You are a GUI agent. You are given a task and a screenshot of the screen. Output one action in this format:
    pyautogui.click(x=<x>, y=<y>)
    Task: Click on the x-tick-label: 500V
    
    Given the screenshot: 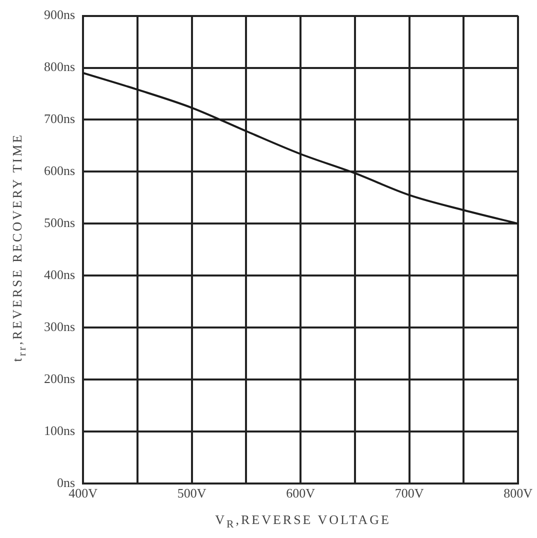 What is the action you would take?
    pyautogui.click(x=192, y=493)
    